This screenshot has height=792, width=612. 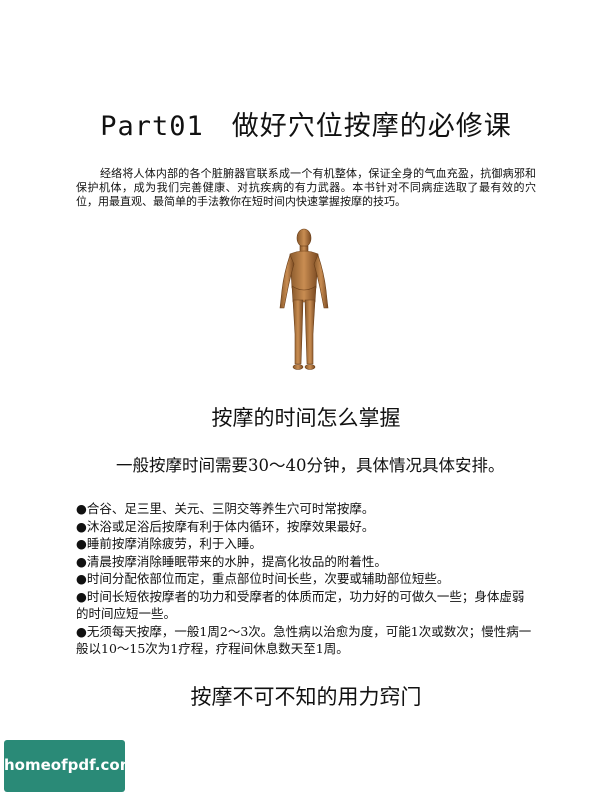 I want to click on list-item: ●睡前按摩消除疲劳，利于入睡。, so click(x=169, y=543).